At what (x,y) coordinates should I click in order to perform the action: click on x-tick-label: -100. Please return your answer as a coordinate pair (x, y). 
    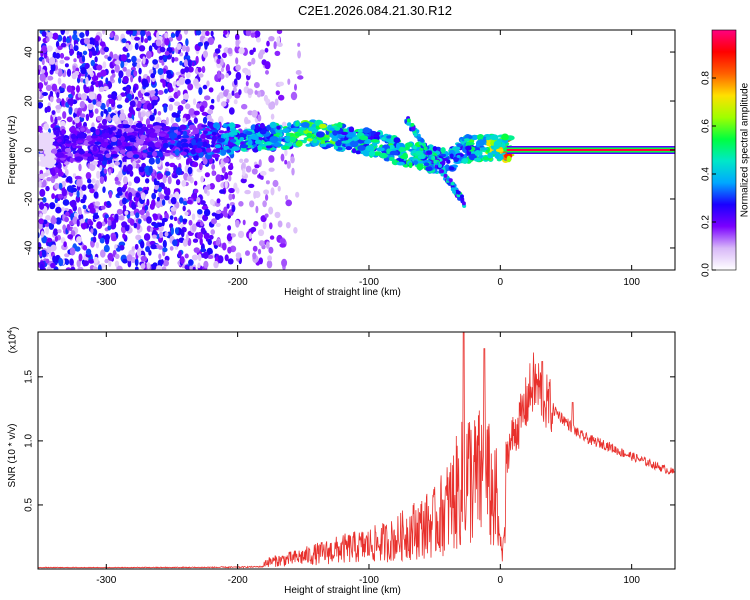
    Looking at the image, I should click on (369, 580).